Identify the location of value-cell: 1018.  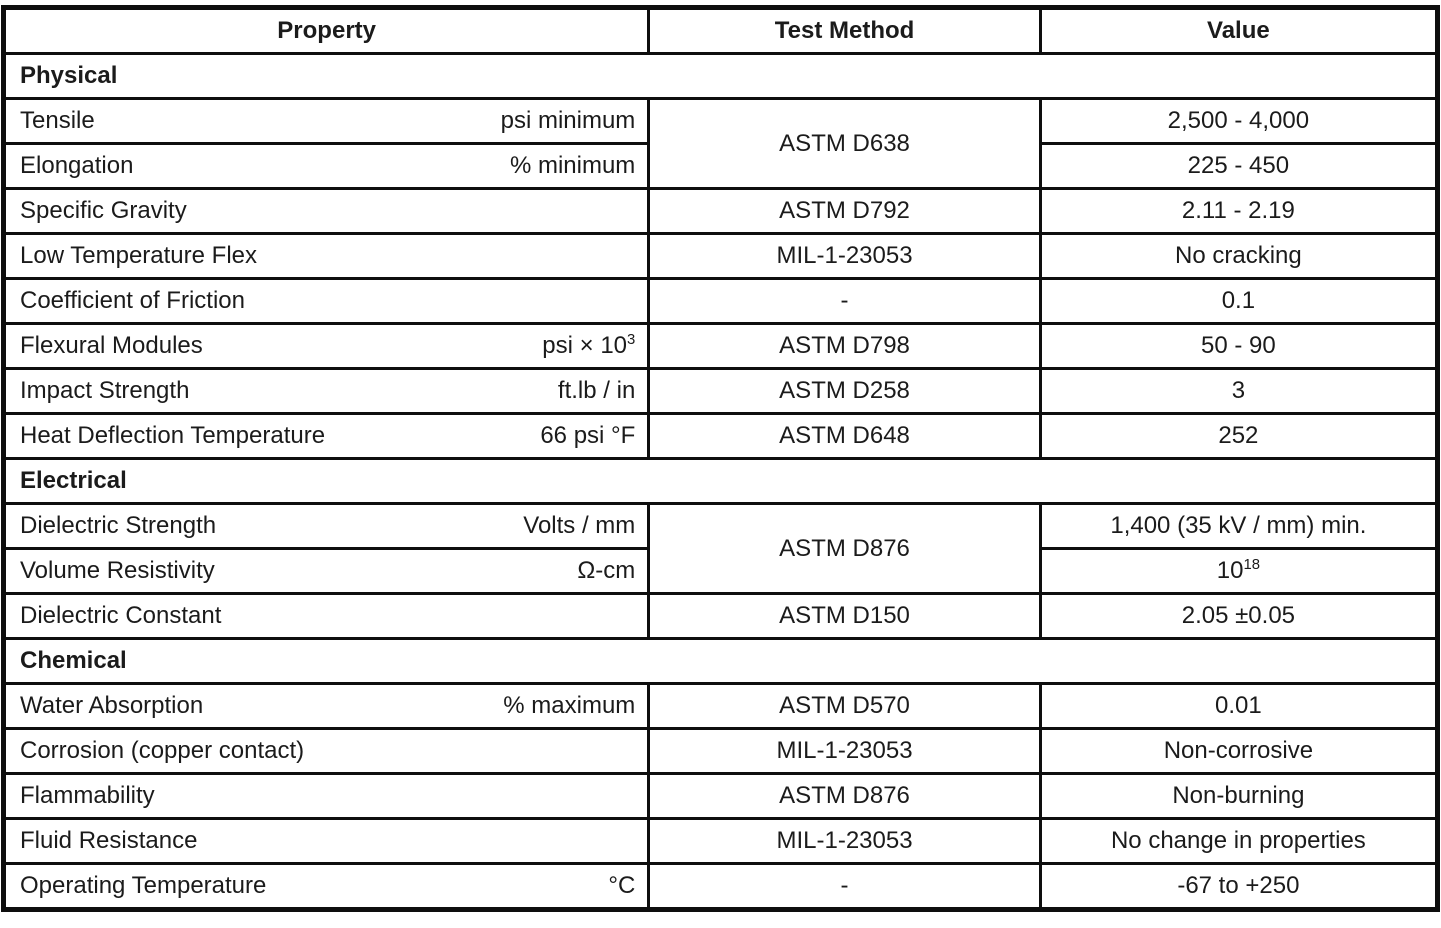
(1239, 571).